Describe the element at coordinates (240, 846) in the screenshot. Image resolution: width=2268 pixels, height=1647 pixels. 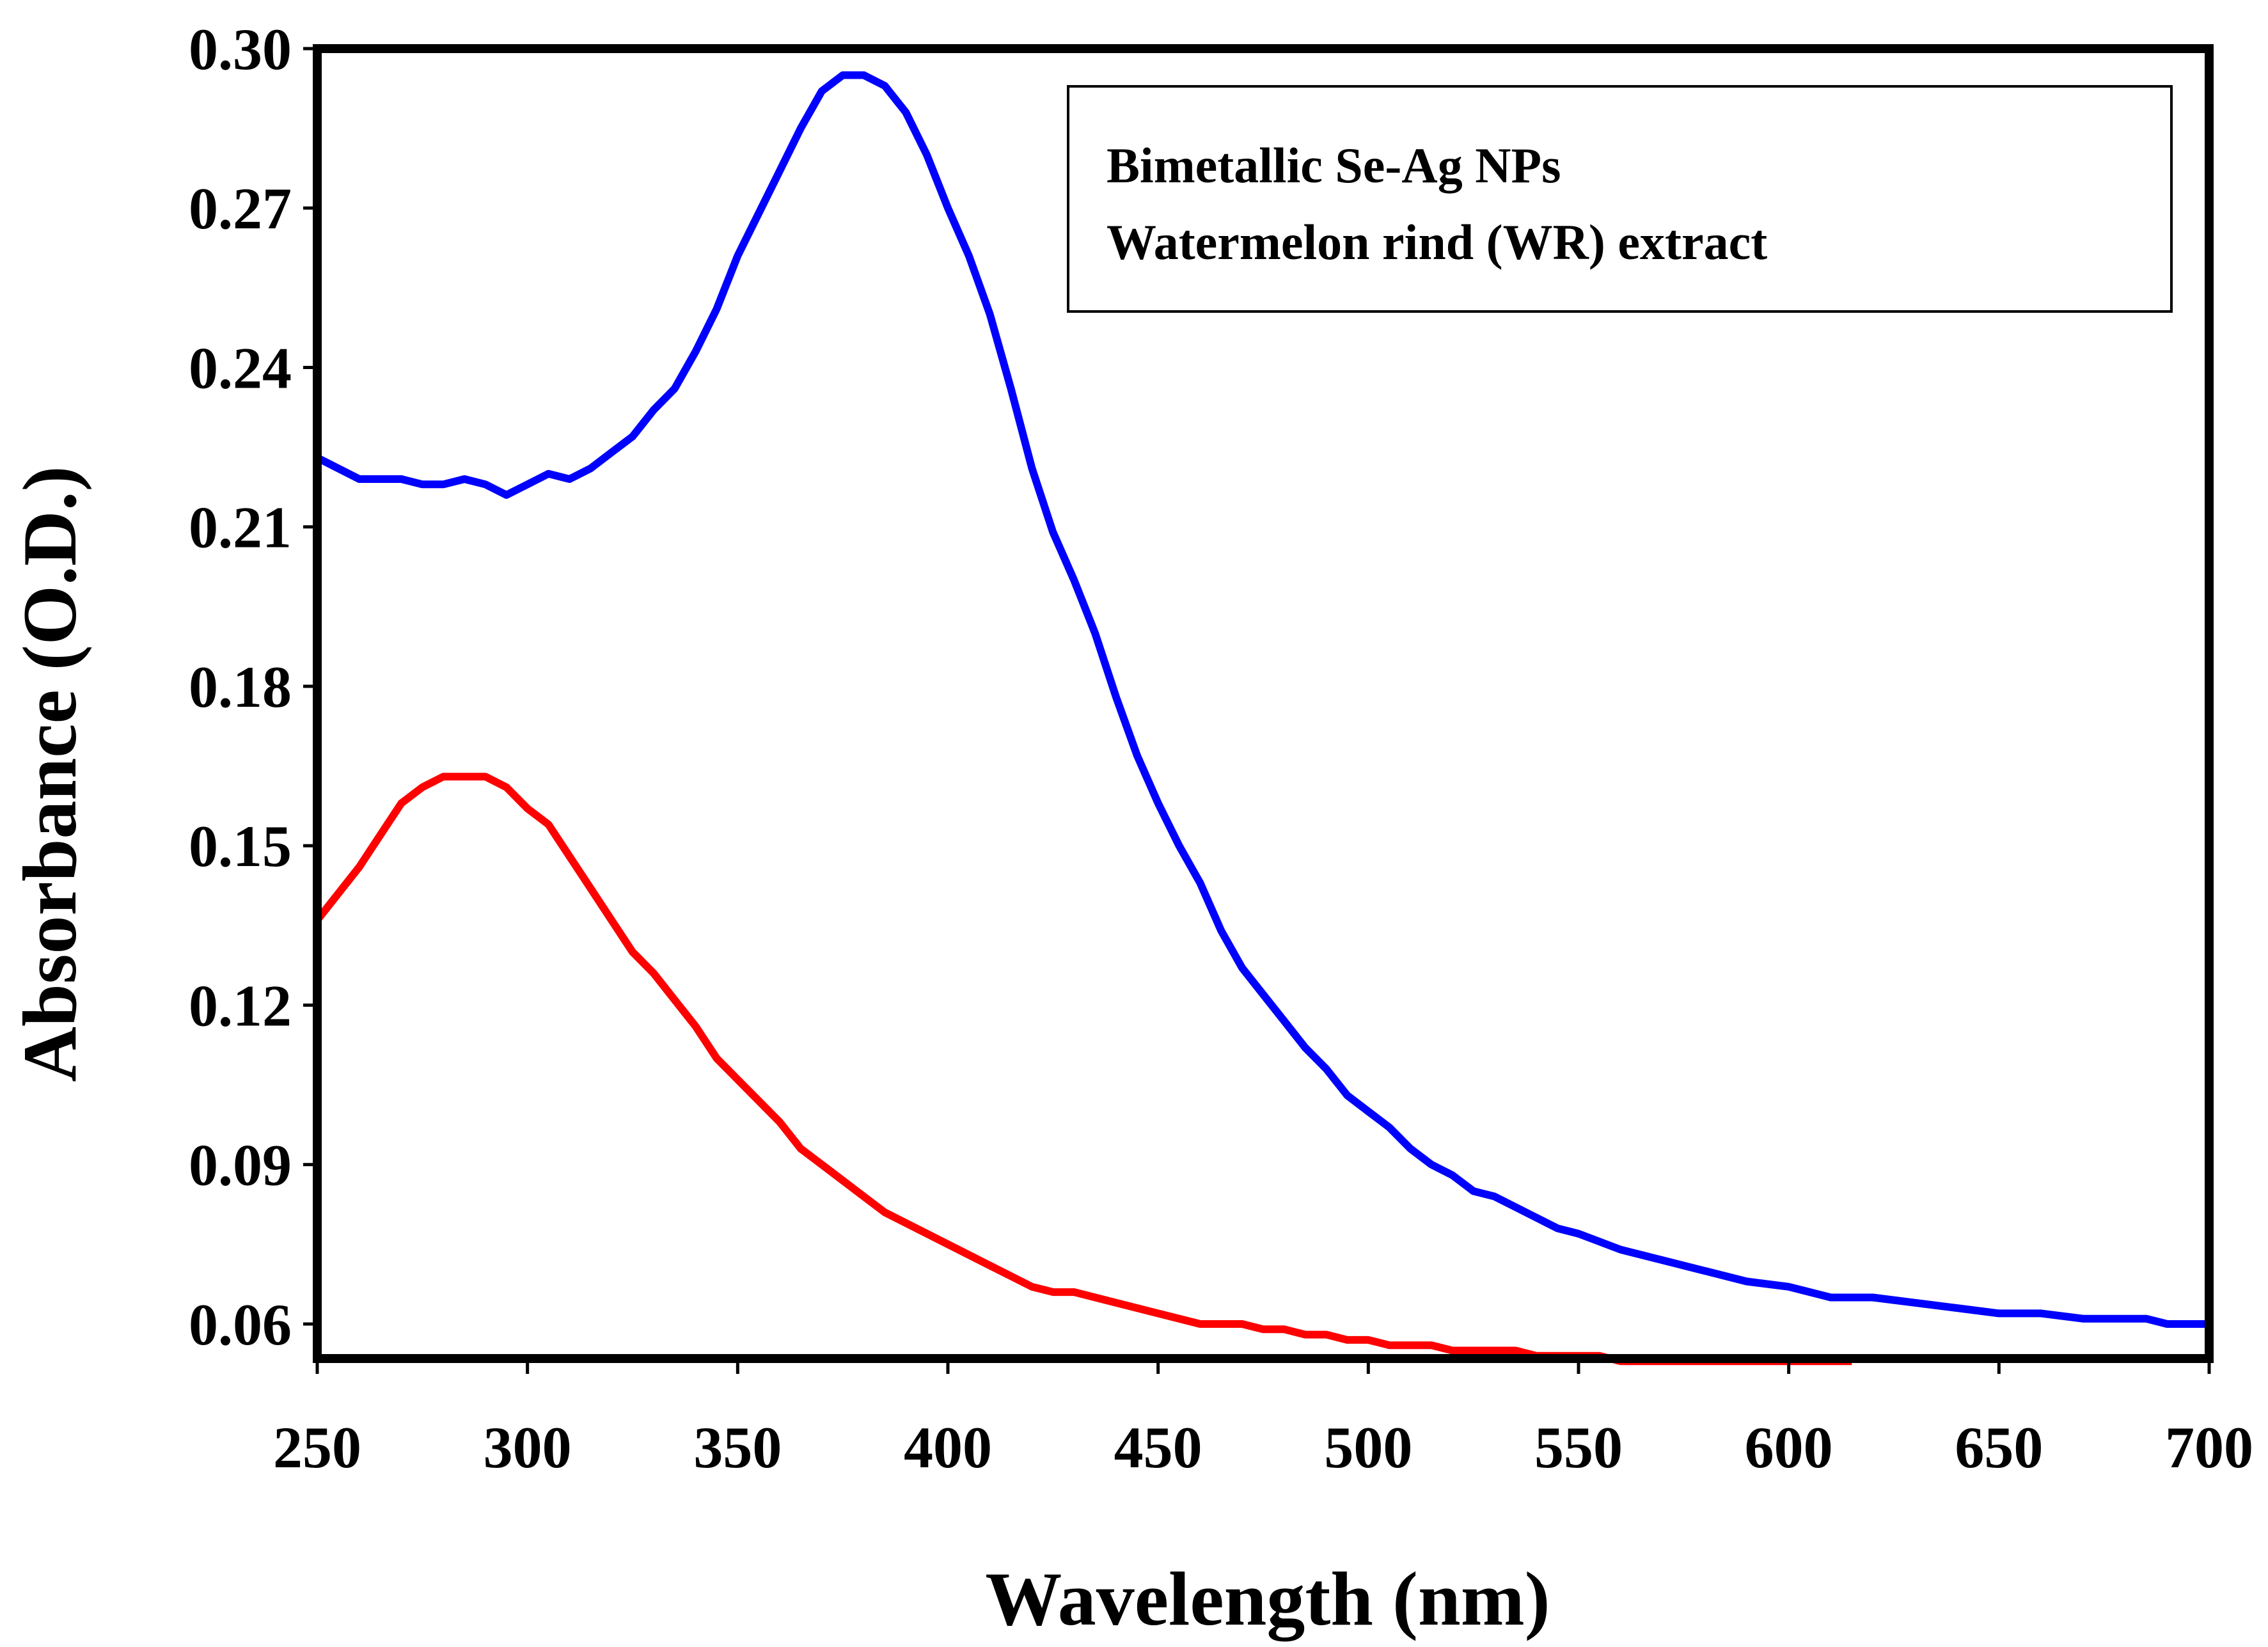
I see `y-tick-label: 0.15` at that location.